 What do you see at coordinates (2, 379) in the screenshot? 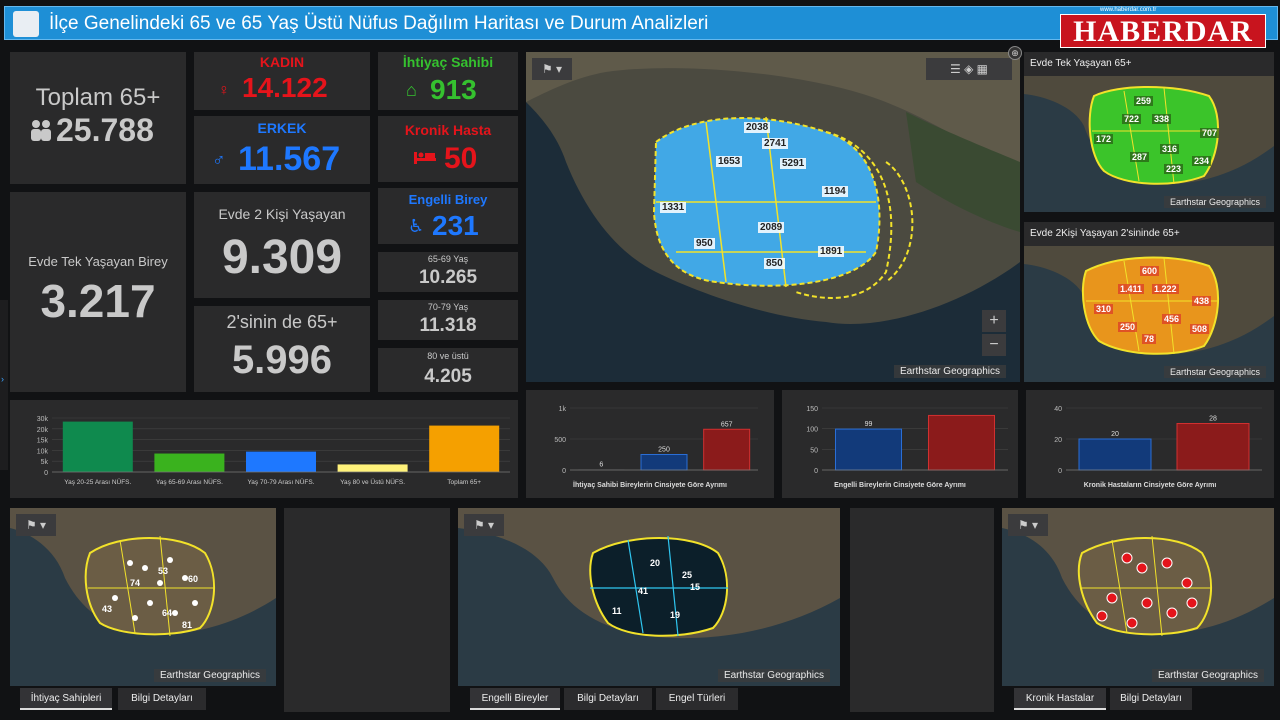
I see `chevron-right-icon: ›` at bounding box center [2, 379].